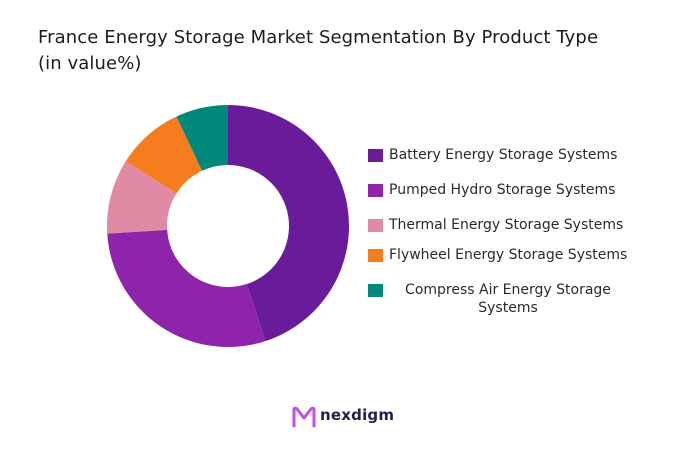 The height and width of the screenshot is (461, 682). I want to click on donut-slice-battery, so click(288, 223).